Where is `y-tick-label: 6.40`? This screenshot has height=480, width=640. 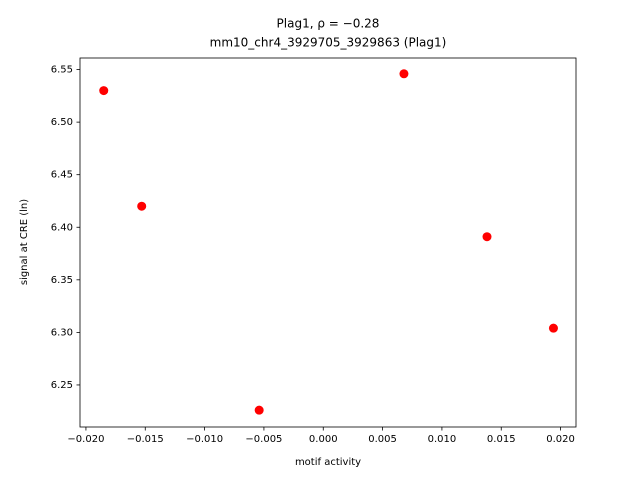 y-tick-label: 6.40 is located at coordinates (62, 227).